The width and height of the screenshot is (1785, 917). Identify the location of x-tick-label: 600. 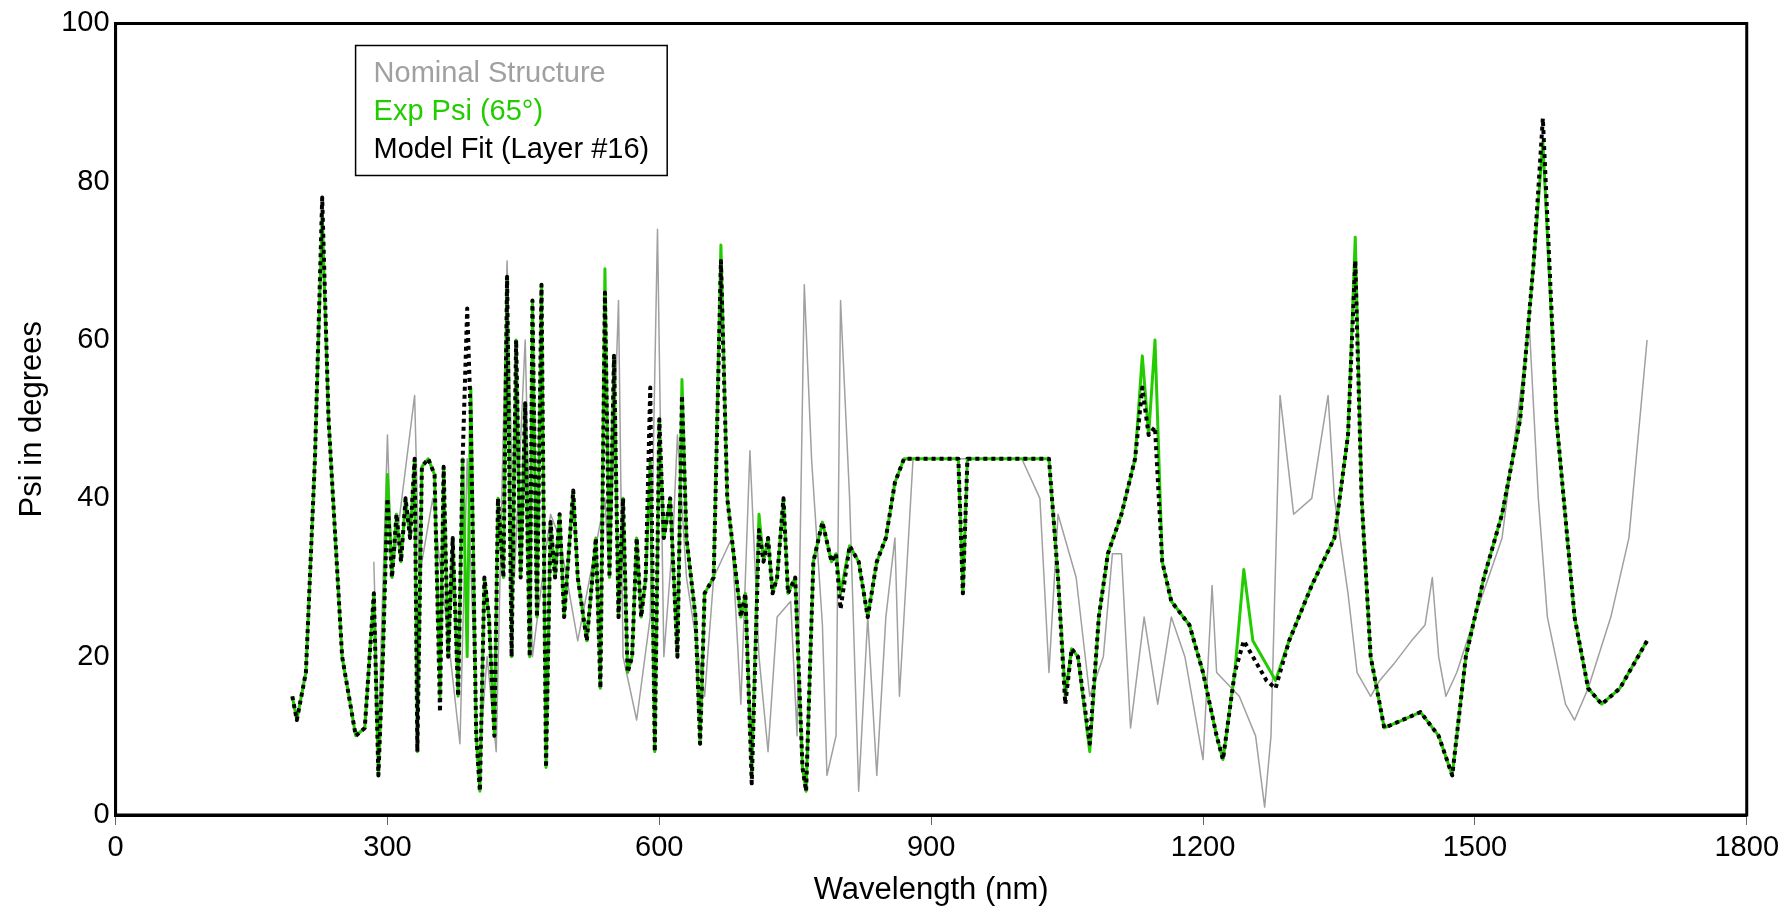
(659, 846).